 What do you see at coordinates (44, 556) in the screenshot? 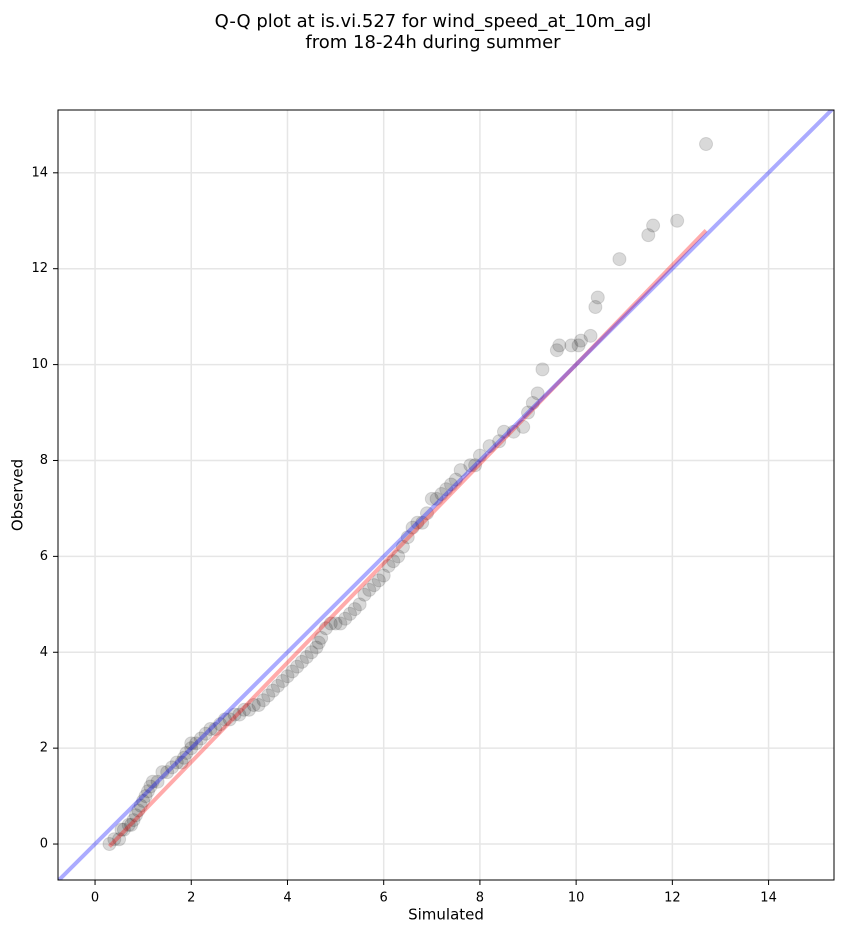
I see `y-tick-label: 6` at bounding box center [44, 556].